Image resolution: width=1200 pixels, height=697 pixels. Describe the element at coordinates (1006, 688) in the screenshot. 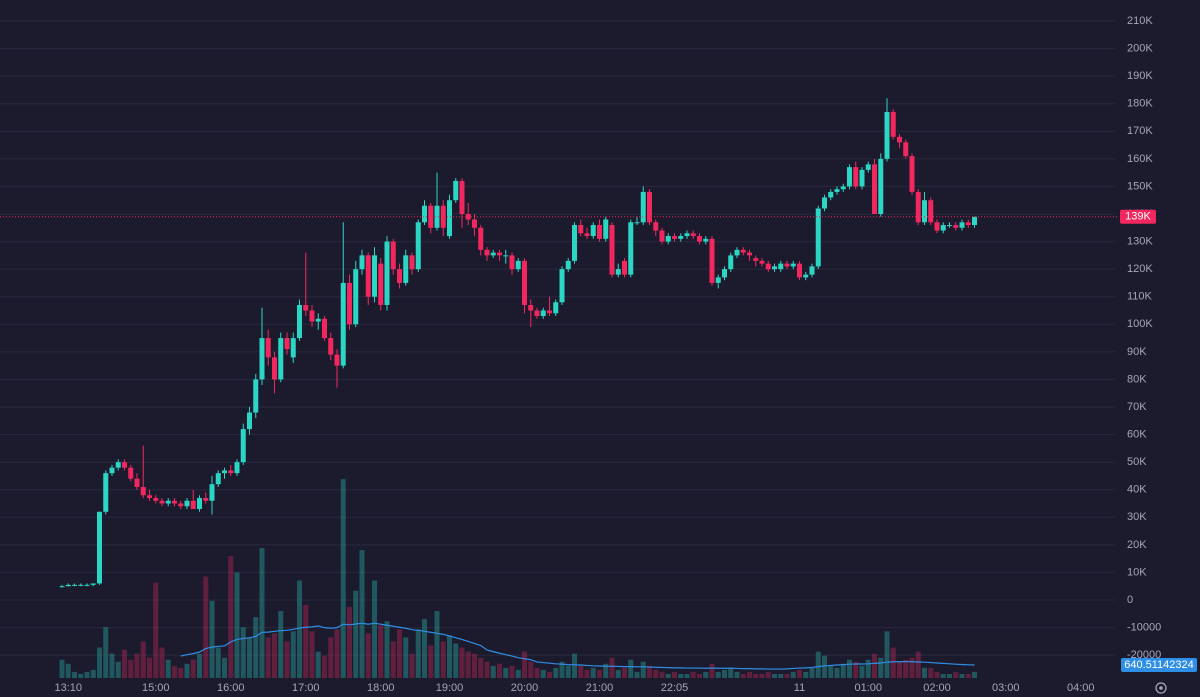

I see `x-tick-label: 03:00` at that location.